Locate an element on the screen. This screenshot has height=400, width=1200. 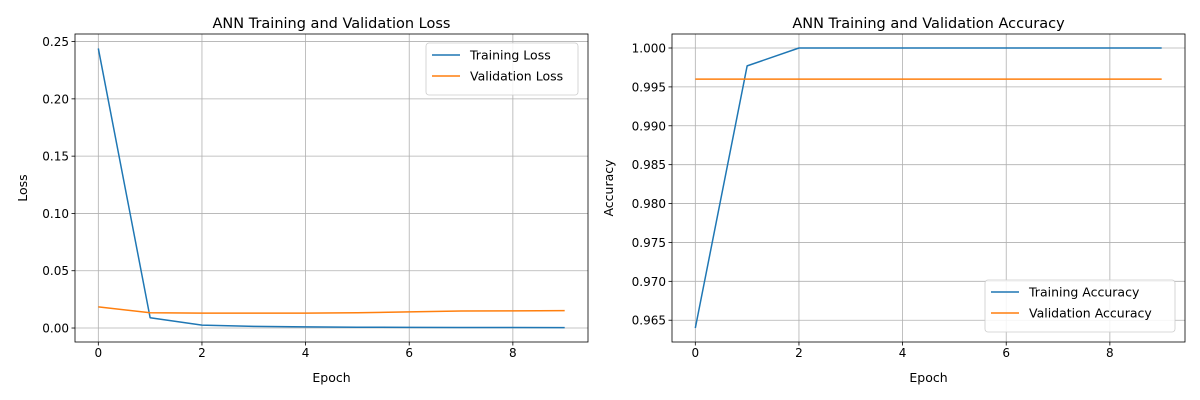
y-tick-label: 0.990 is located at coordinates (649, 126).